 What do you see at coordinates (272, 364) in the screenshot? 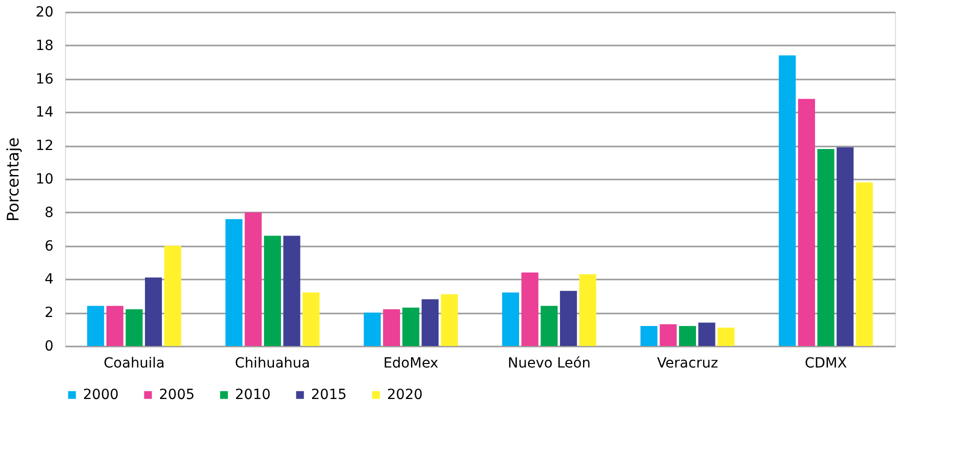
I see `x-tick-label: Chihuahua` at bounding box center [272, 364].